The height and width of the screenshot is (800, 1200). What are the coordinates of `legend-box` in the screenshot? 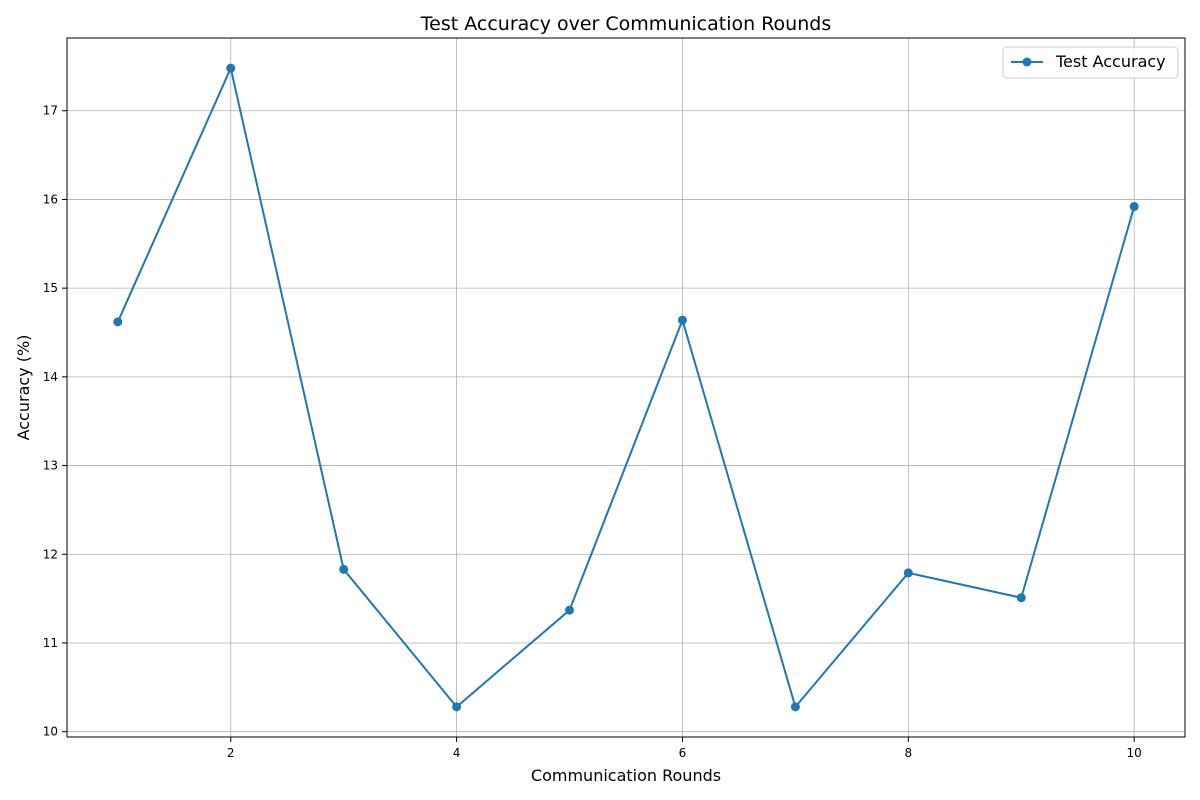 It's located at (1090, 62).